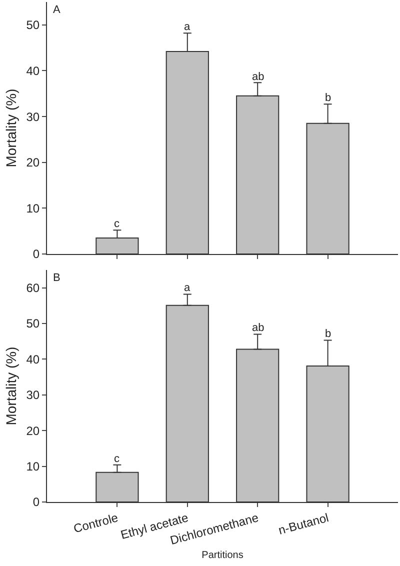 This screenshot has height=566, width=400. I want to click on x-axis-title: Partitions, so click(223, 556).